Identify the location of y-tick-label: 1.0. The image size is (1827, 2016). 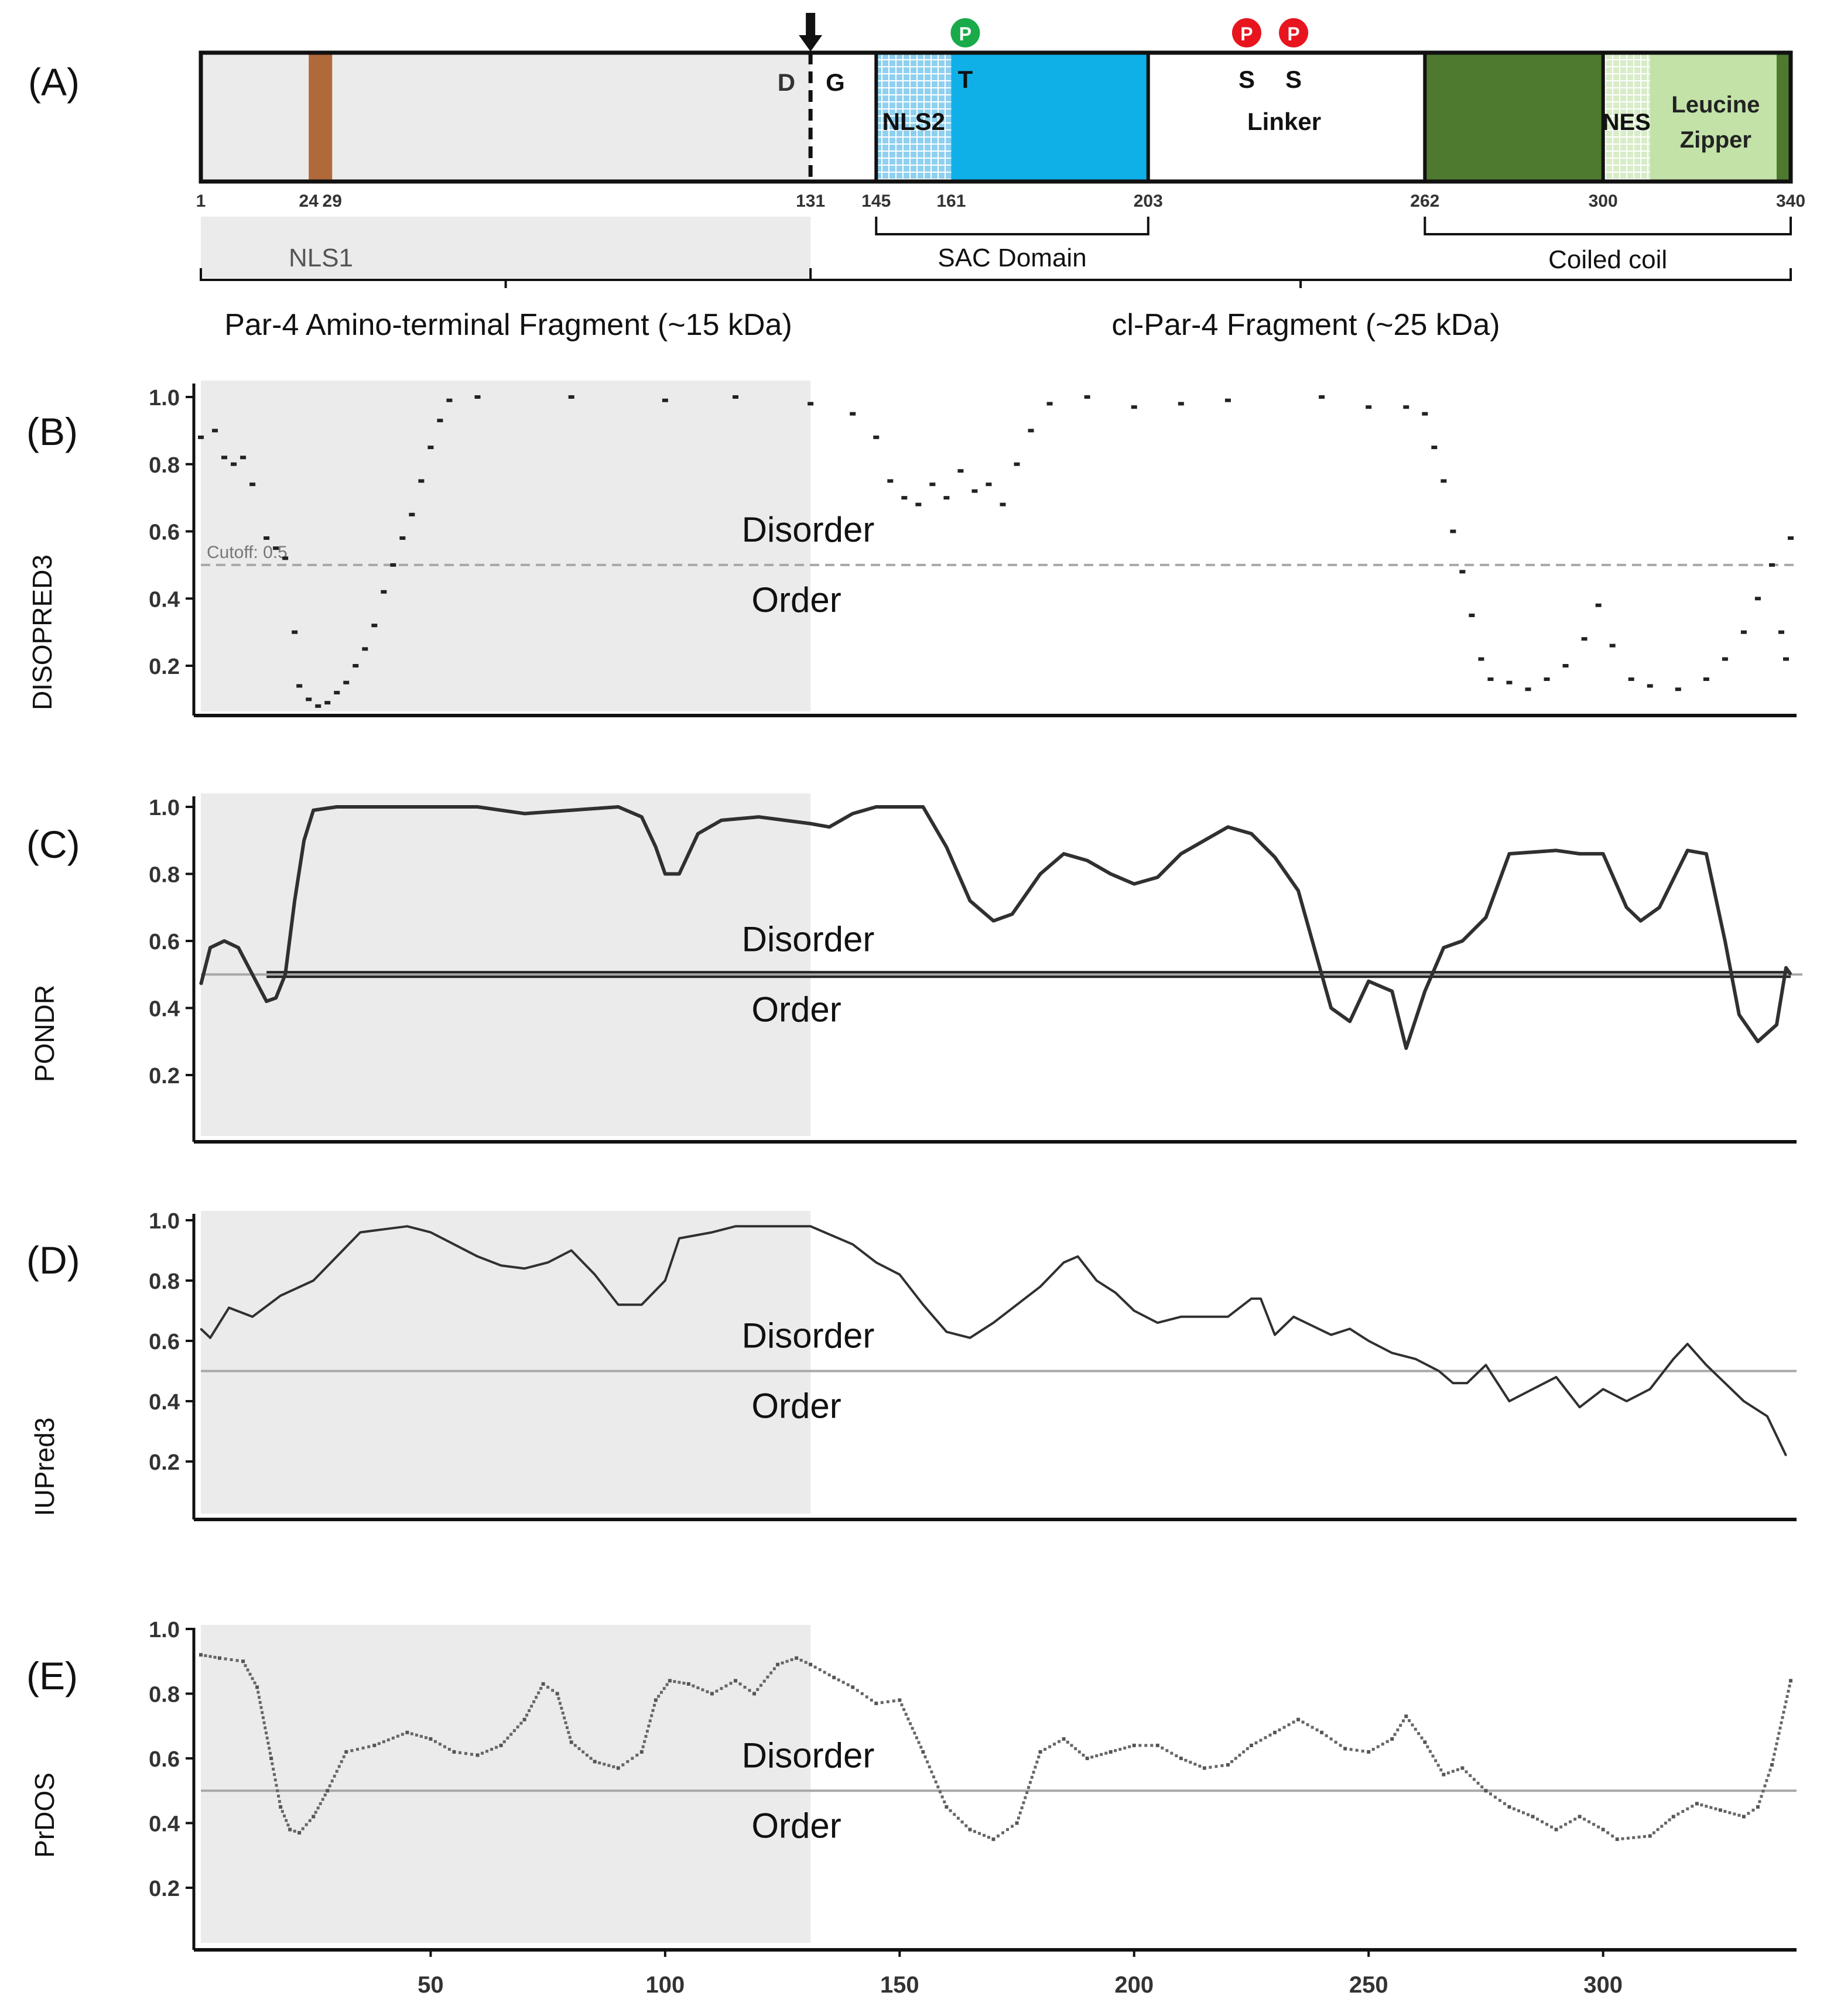
(164, 398).